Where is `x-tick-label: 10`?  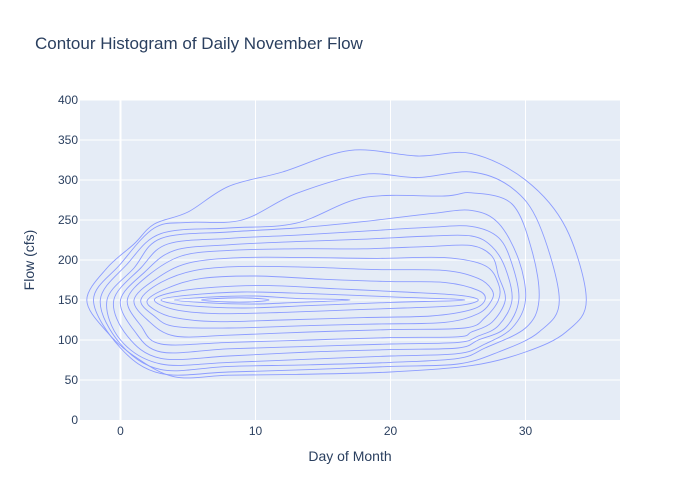
x-tick-label: 10 is located at coordinates (256, 431).